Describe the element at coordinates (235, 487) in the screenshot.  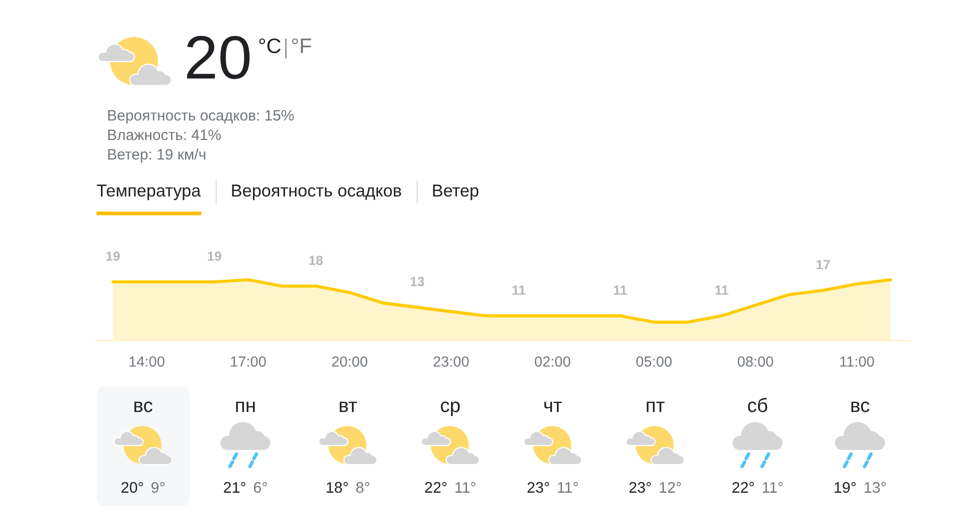
I see `text: 21°` at that location.